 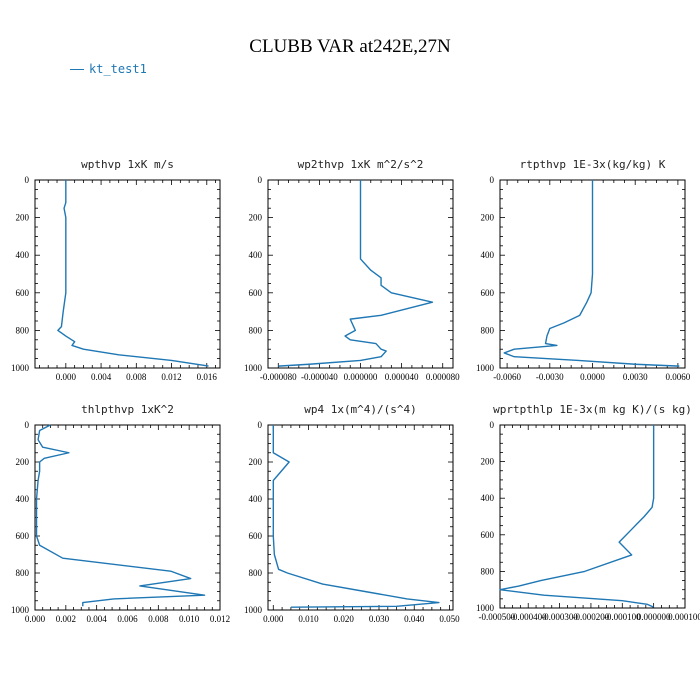 What do you see at coordinates (443, 377) in the screenshot?
I see `x-tick-label: 0.000080` at bounding box center [443, 377].